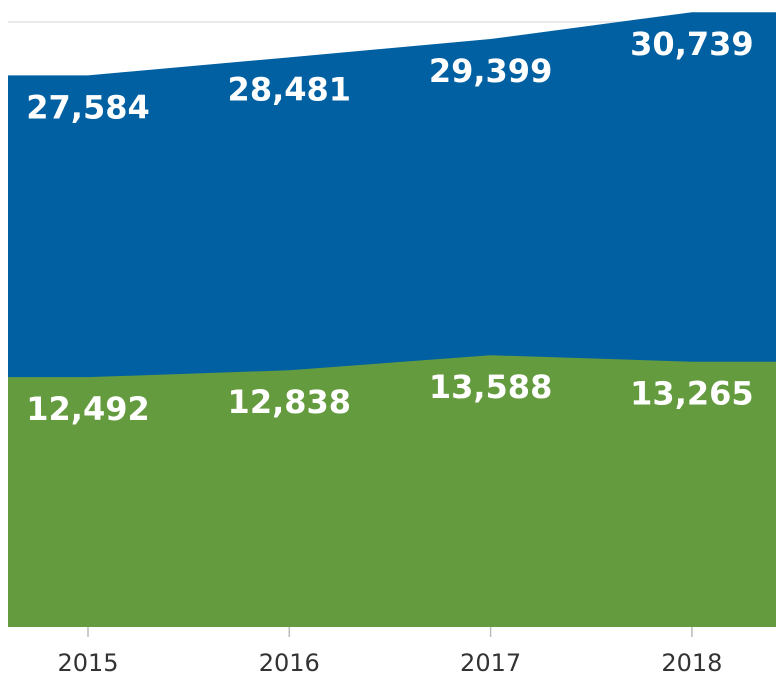  I want to click on value-label: 28,481, so click(289, 89).